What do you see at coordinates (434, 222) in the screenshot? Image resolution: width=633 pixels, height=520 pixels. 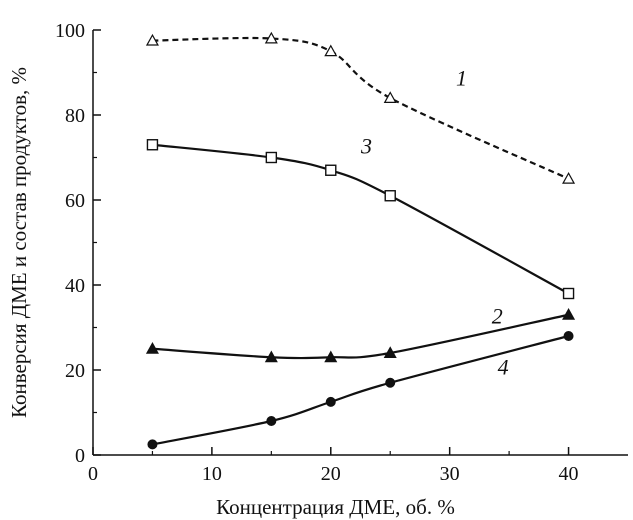 I see `labels-layer: 1 2 3 4` at bounding box center [434, 222].